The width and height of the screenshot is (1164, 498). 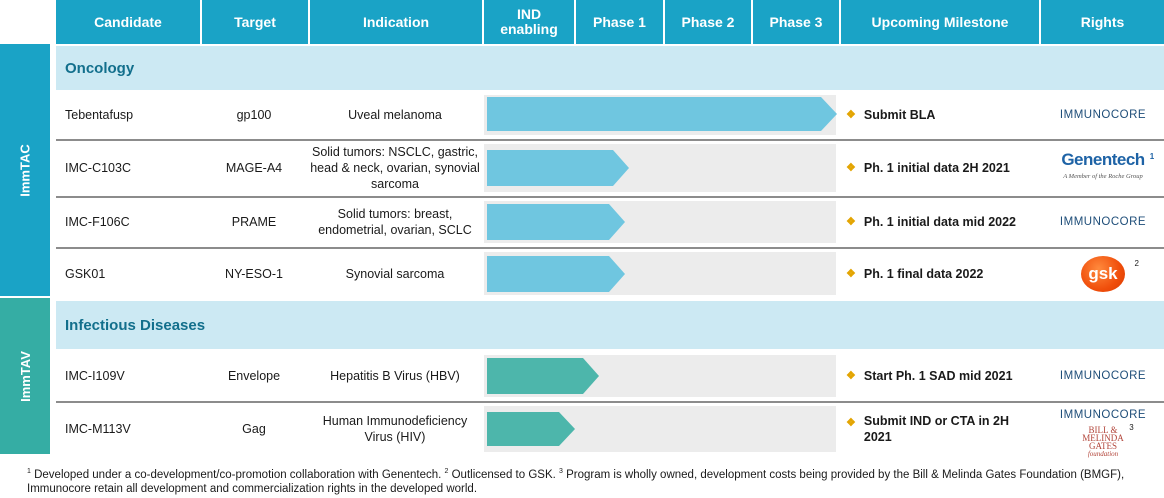 I want to click on candidate-name: IMC-M113V, so click(x=98, y=429).